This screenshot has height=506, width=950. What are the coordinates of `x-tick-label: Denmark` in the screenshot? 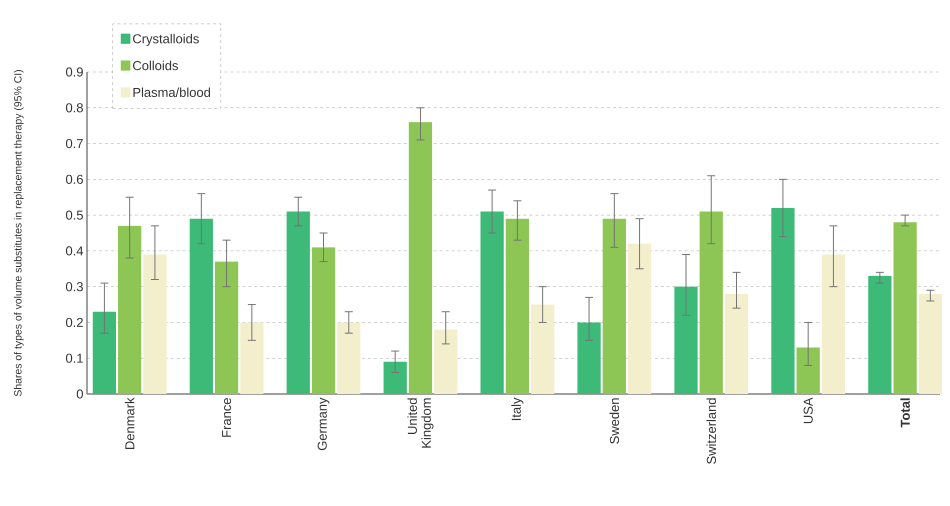 It's located at (129, 423).